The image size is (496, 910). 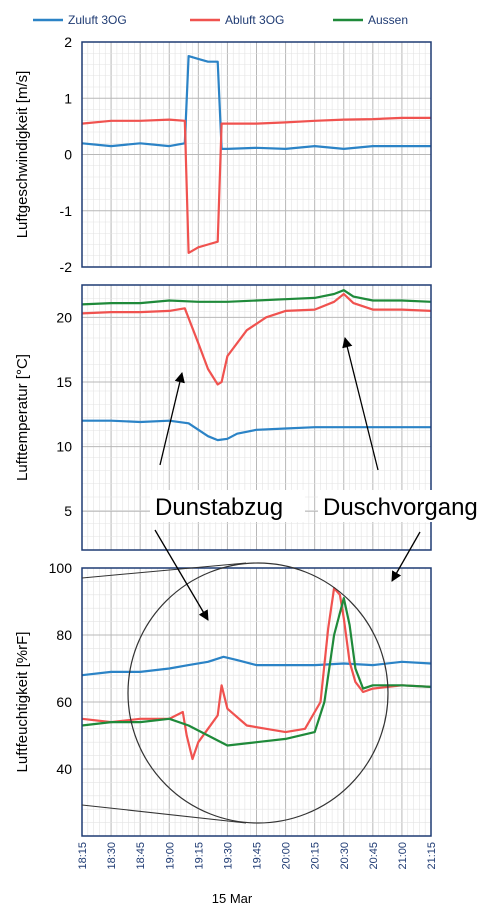 What do you see at coordinates (64, 635) in the screenshot?
I see `y-tick-label: 80` at bounding box center [64, 635].